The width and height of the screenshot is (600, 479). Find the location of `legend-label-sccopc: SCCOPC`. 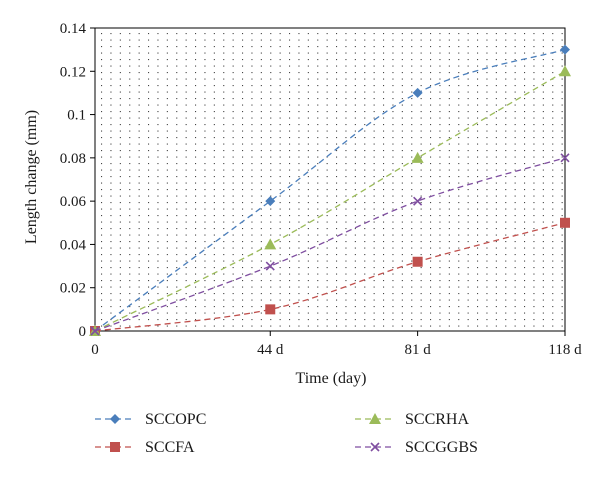

legend-label-sccopc: SCCOPC is located at coordinates (175, 419).